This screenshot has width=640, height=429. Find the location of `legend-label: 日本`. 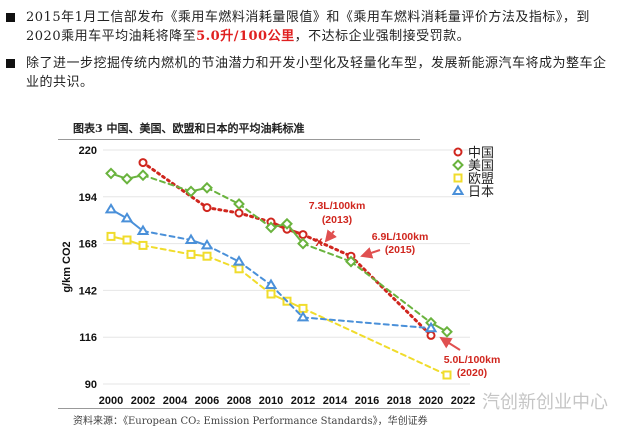

legend-label: 日本 is located at coordinates (481, 191).